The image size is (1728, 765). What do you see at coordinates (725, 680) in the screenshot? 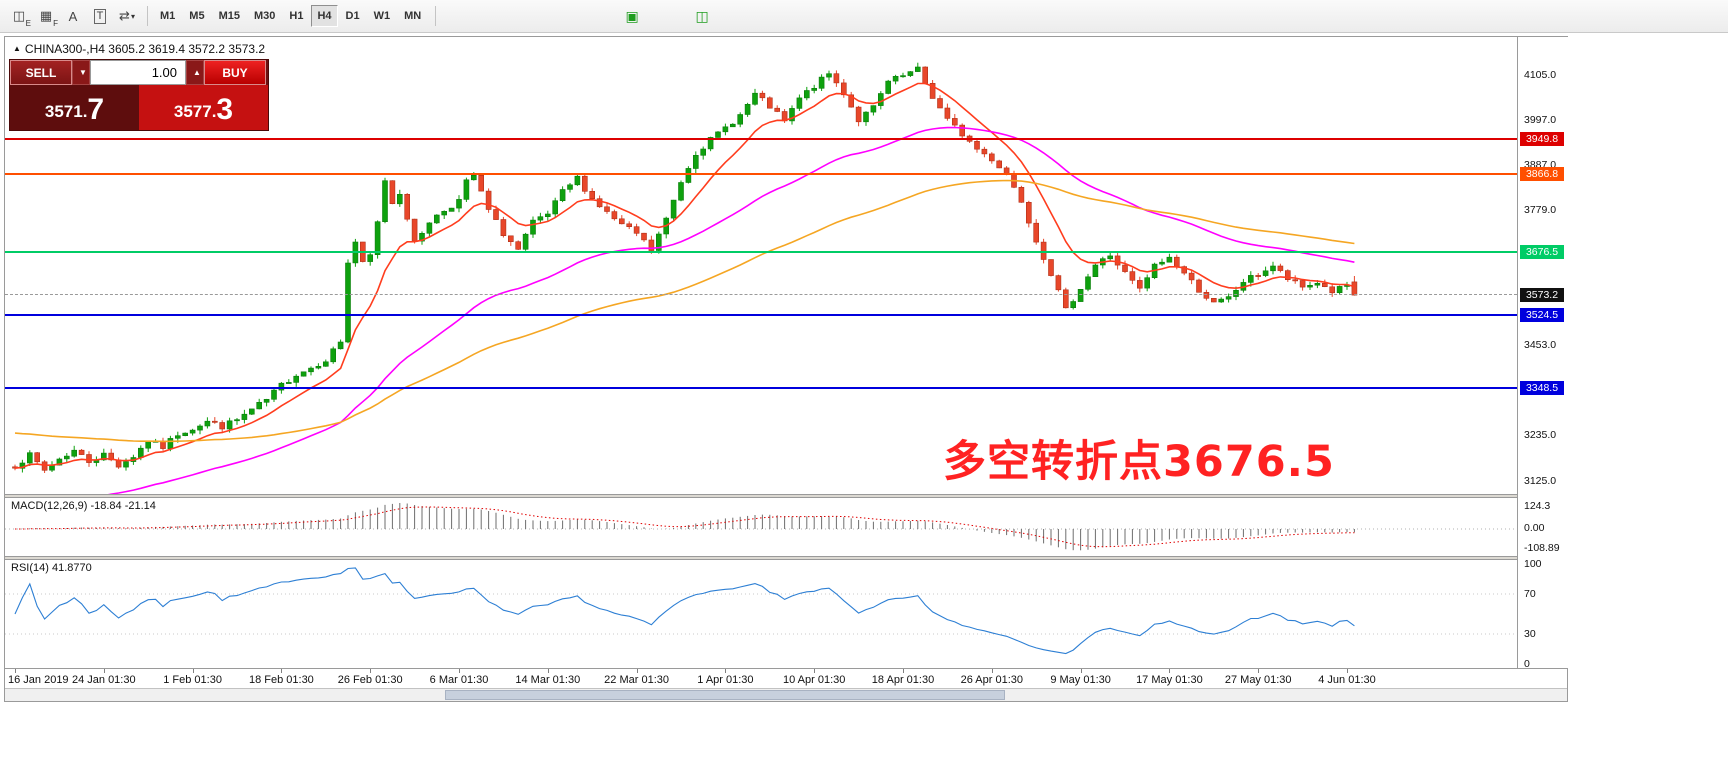
I see `time-label: 1 Apr 01:30` at bounding box center [725, 680].